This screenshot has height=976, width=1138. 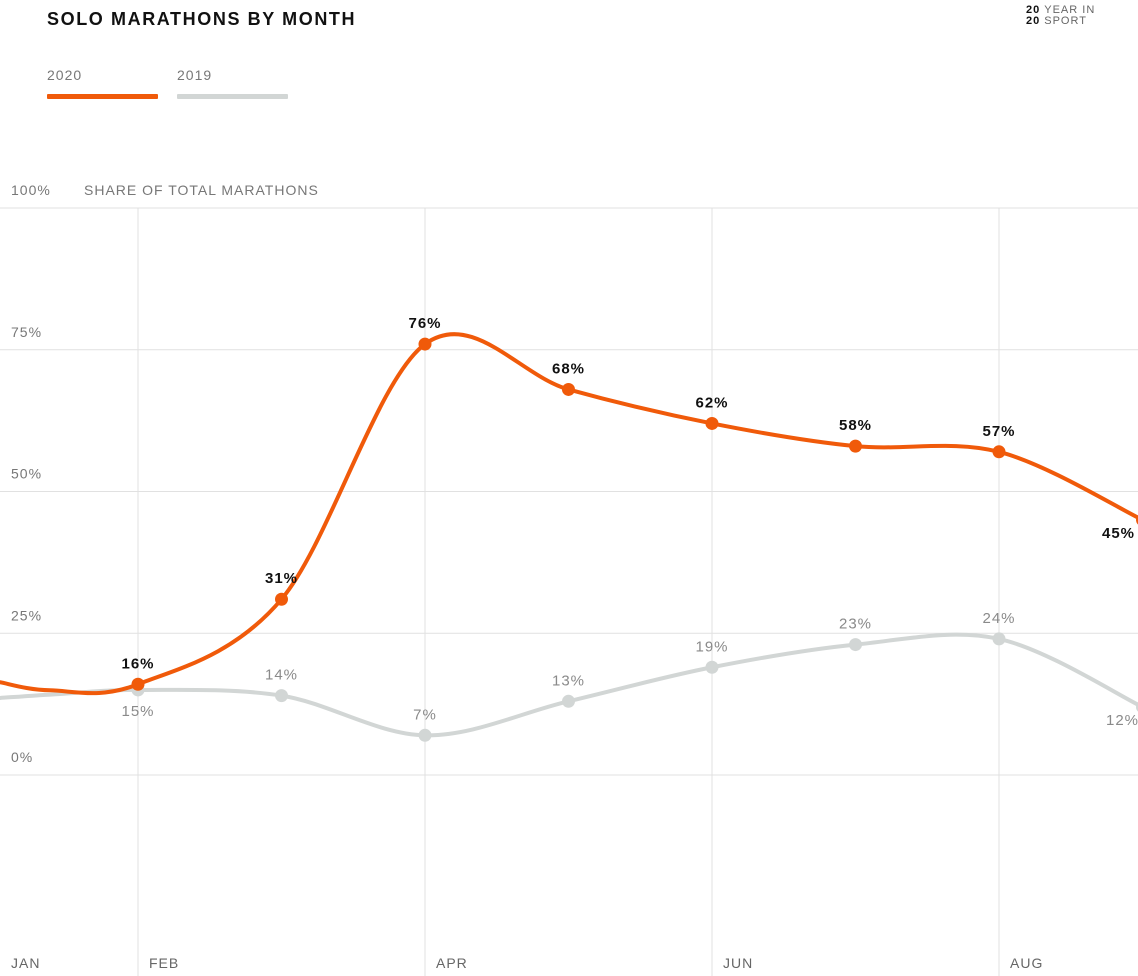 I want to click on x-axis-ticks: JAN FEB APR JUN AUG, so click(x=527, y=963).